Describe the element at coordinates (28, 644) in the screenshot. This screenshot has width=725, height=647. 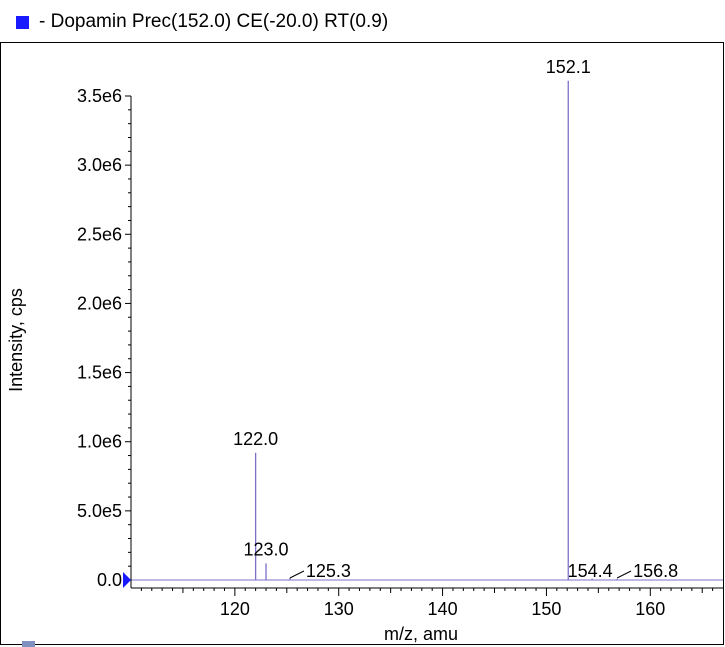
I see `corner-marker` at that location.